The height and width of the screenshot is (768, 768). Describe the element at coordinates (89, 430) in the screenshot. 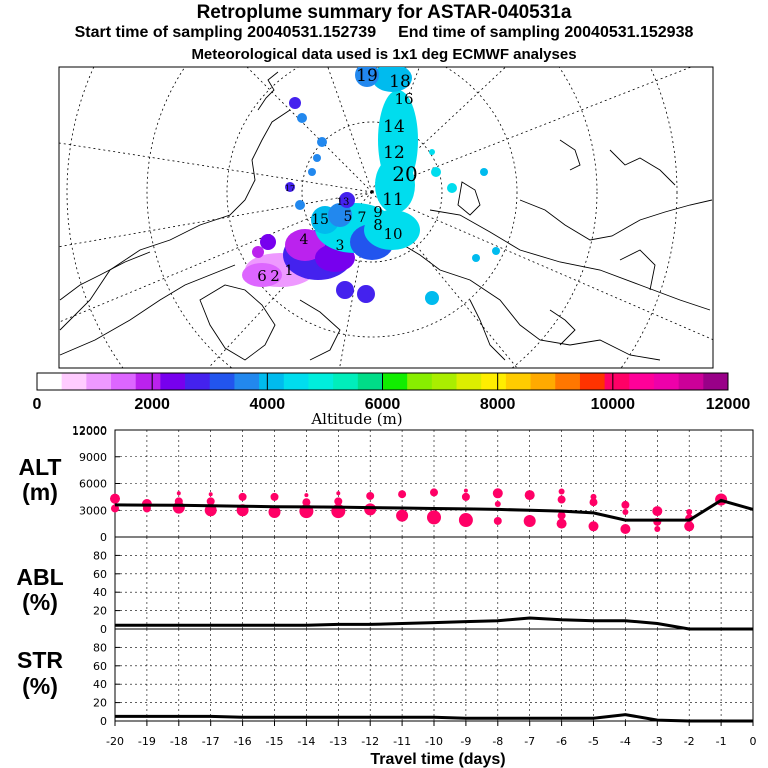

I see `y-tick-label: 12000` at that location.